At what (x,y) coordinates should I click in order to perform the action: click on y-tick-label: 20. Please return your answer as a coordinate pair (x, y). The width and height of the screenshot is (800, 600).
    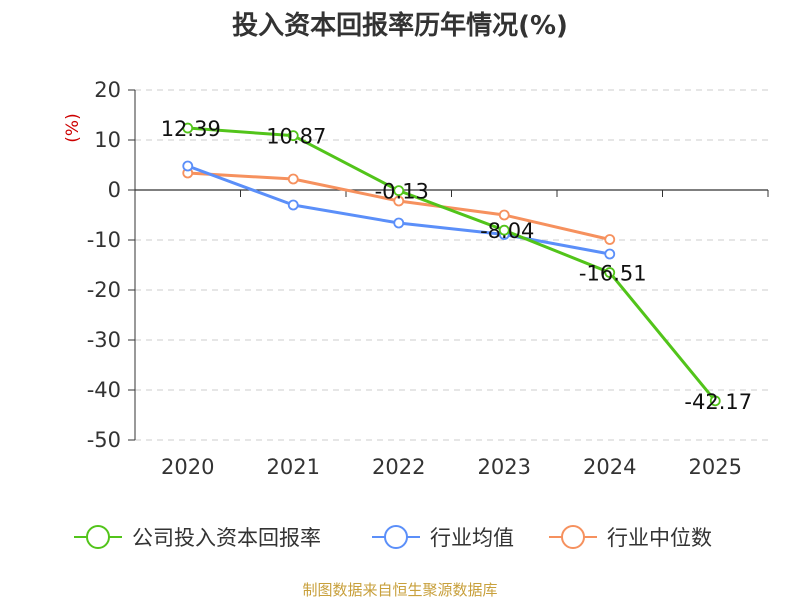
    Looking at the image, I should click on (107, 90).